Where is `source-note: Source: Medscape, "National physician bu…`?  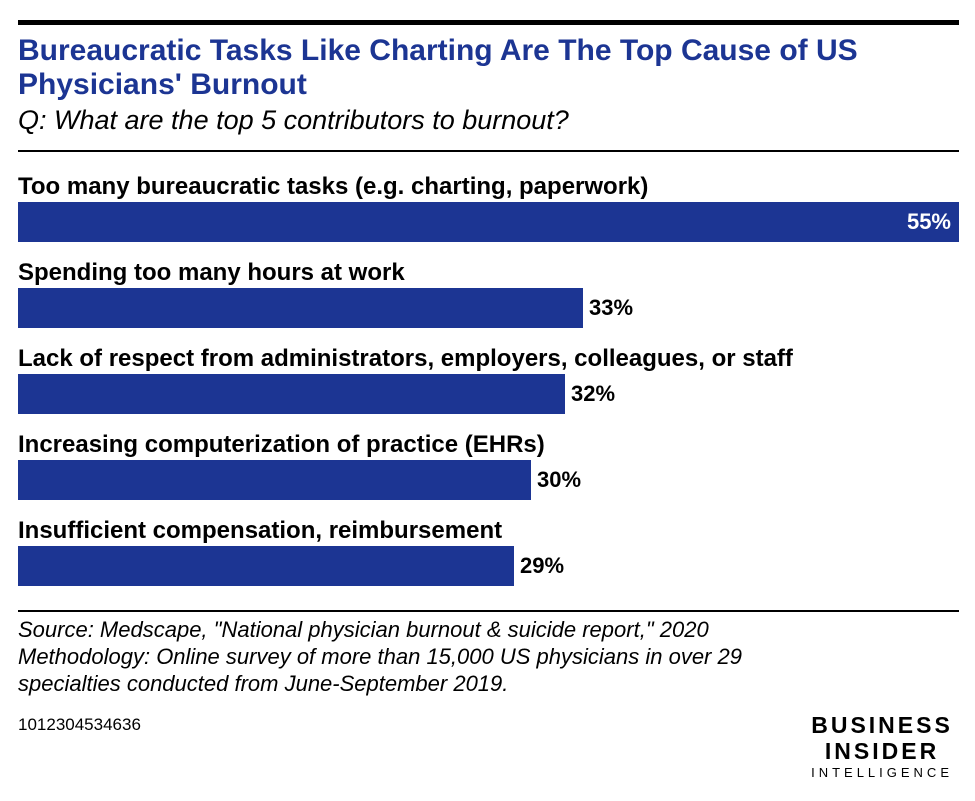
source-note: Source: Medscape, "National physician bu… is located at coordinates (488, 656).